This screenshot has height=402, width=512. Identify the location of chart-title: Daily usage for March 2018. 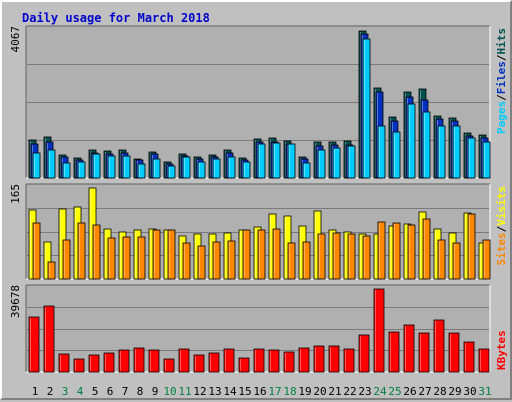
(116, 18).